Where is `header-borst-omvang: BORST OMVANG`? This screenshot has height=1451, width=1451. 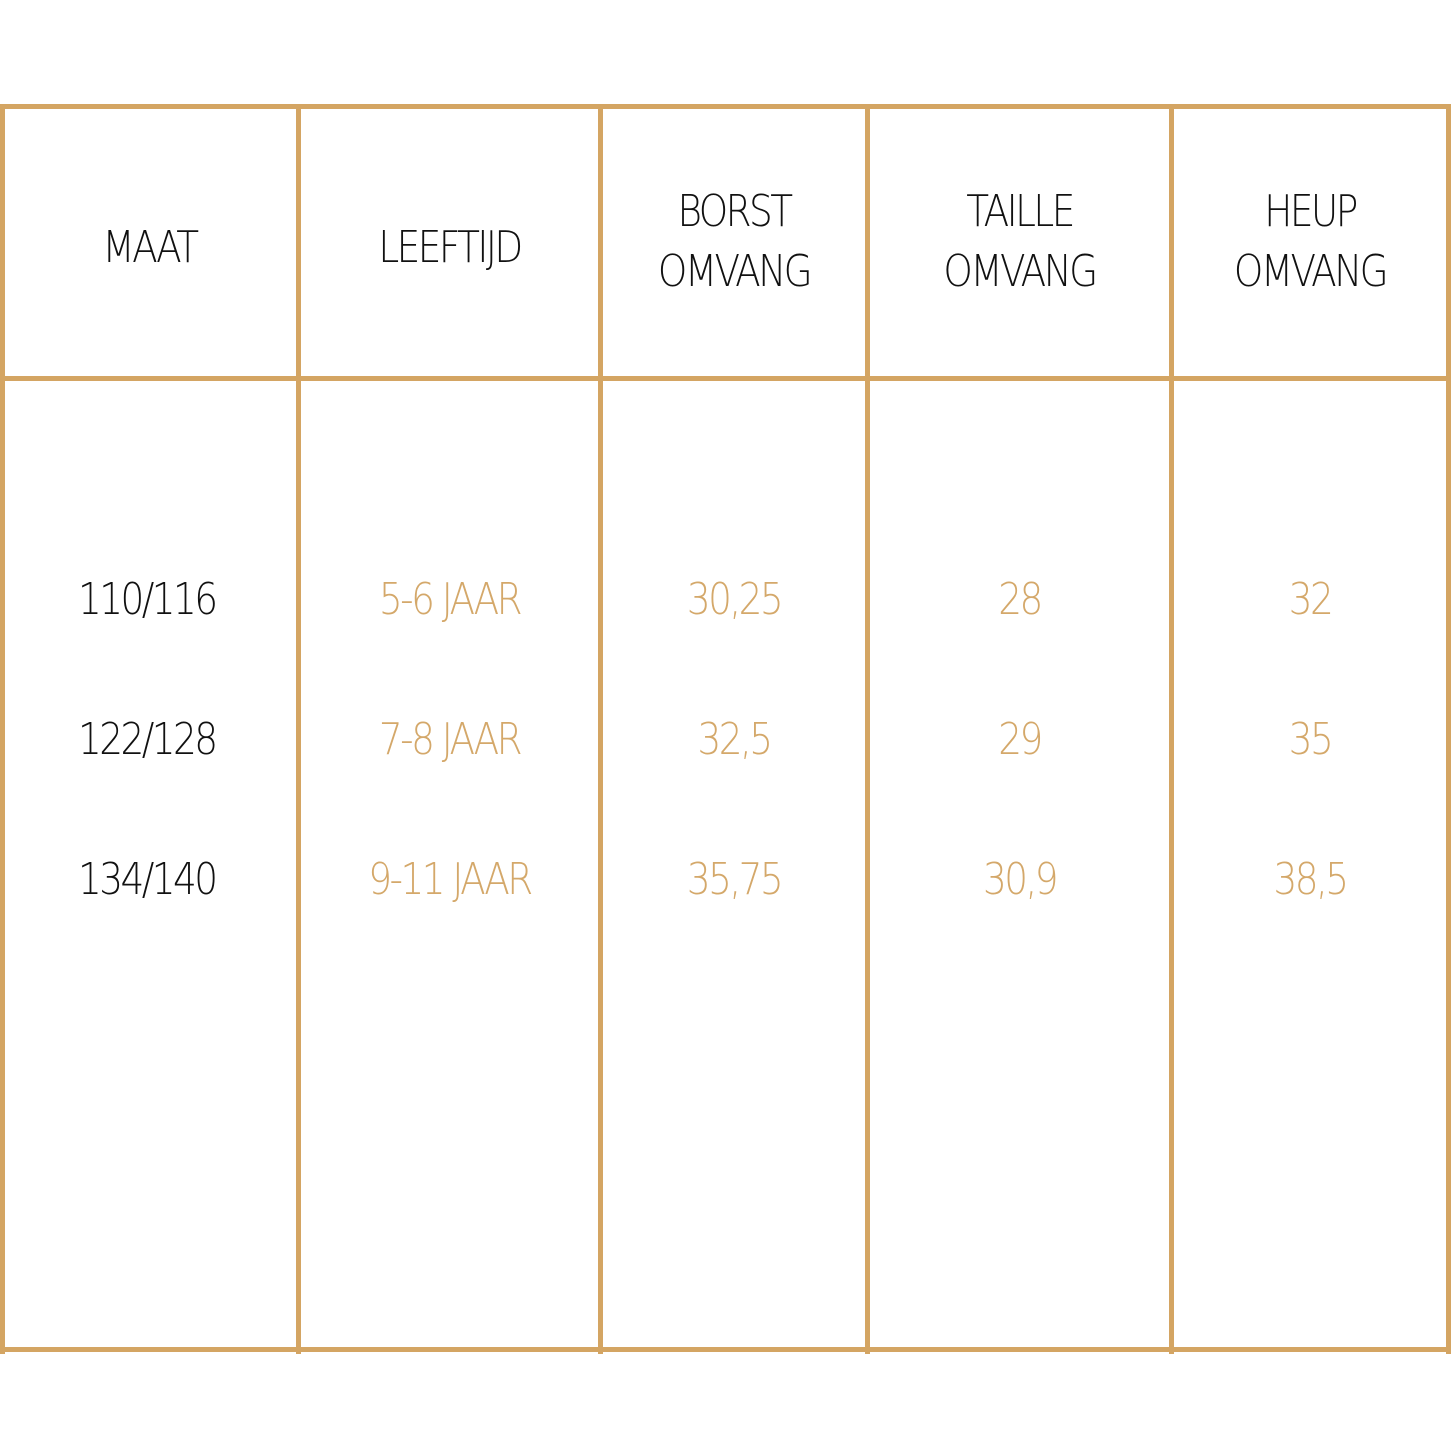
header-borst-omvang: BORST OMVANG is located at coordinates (734, 242).